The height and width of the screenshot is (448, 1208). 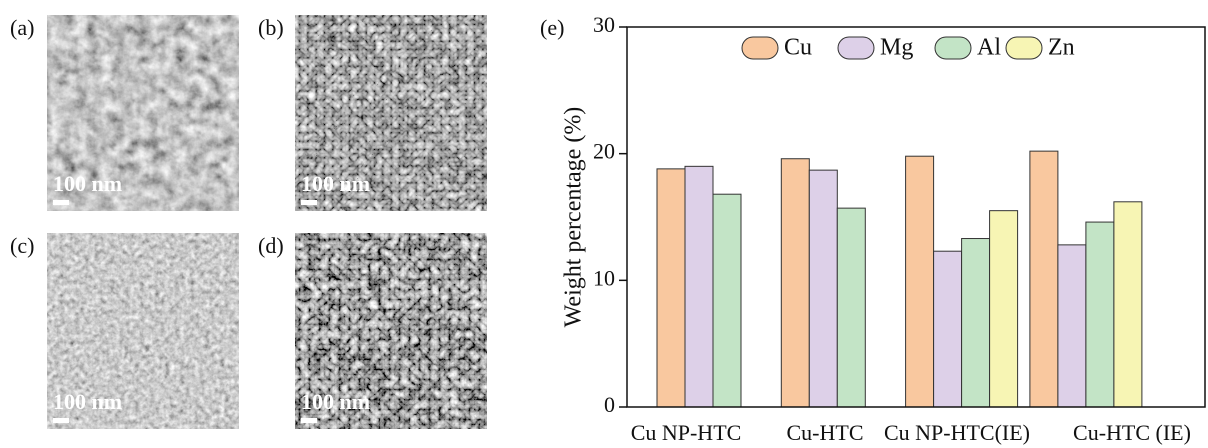 What do you see at coordinates (957, 432) in the screenshot?
I see `x-tick-label: Cu NP-HTC(IE)` at bounding box center [957, 432].